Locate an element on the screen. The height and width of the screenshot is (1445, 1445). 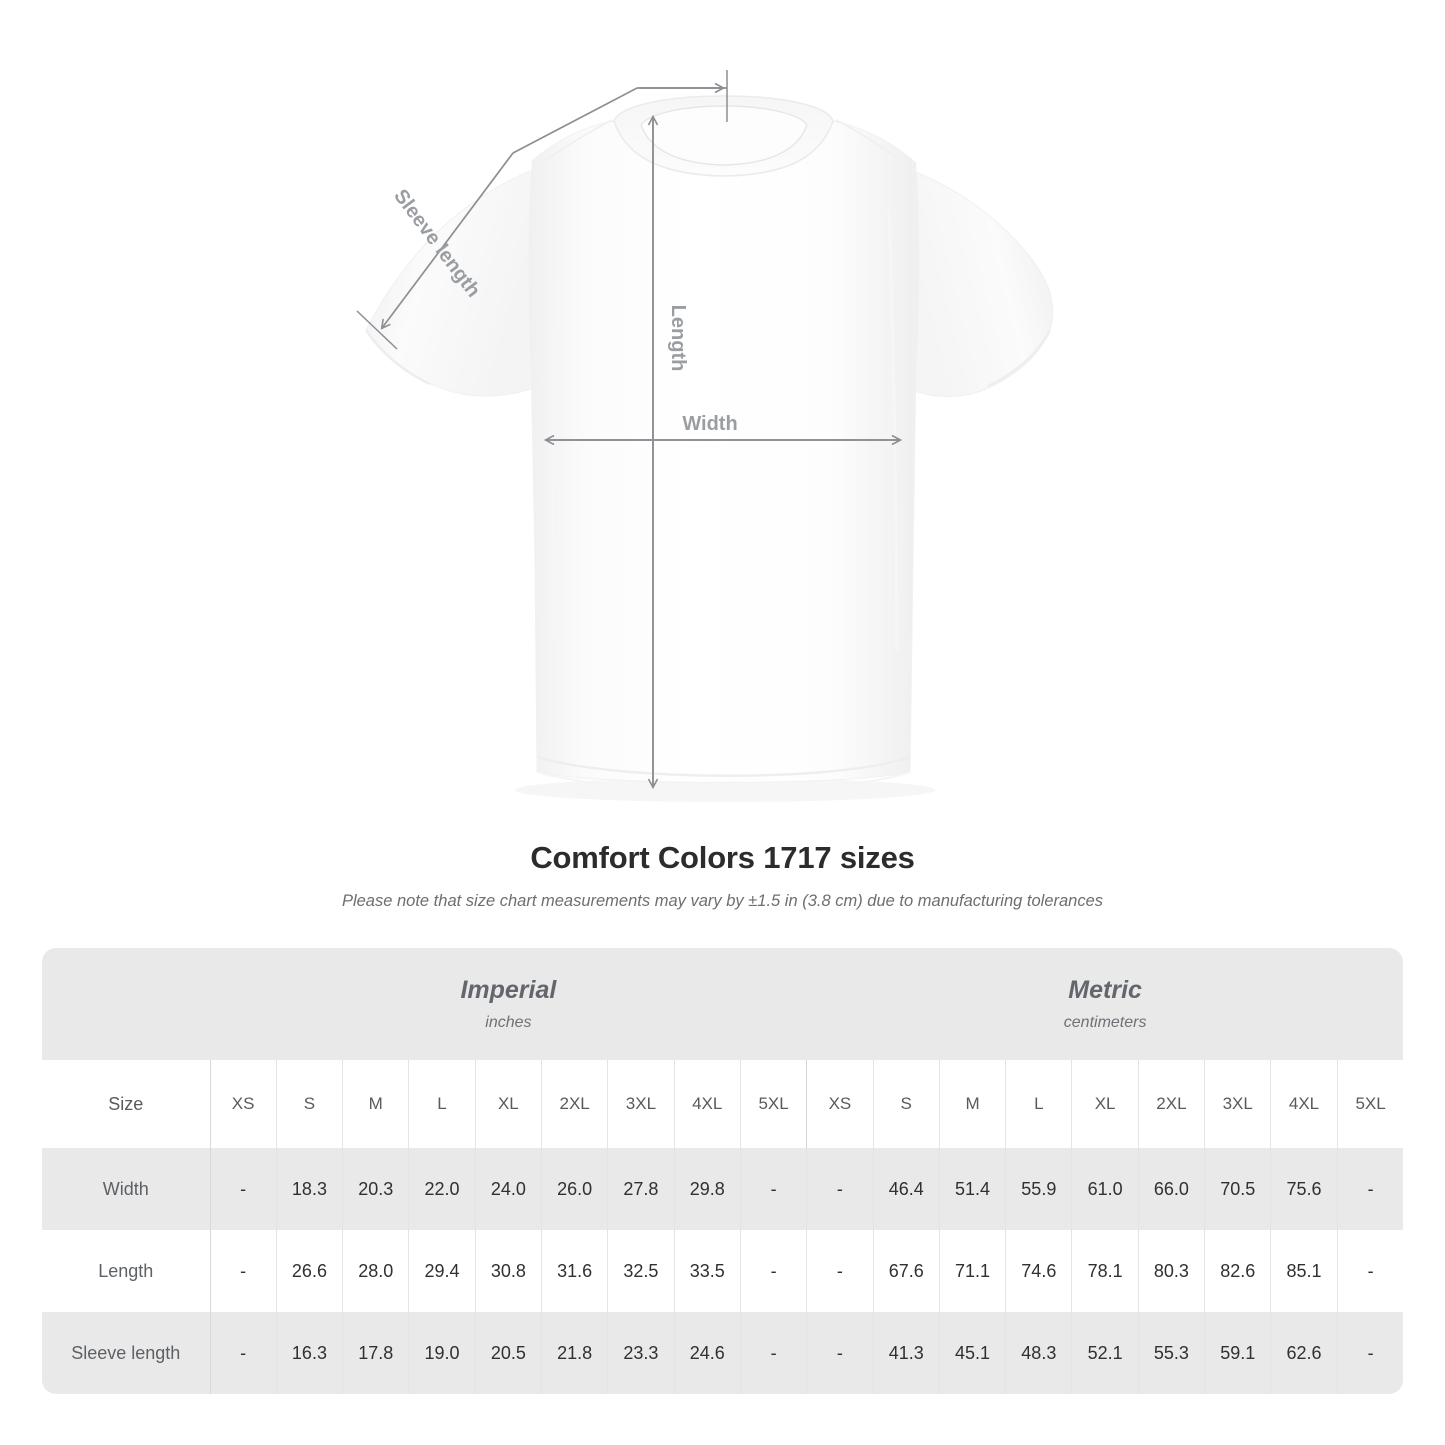
cell-width-metric-3xl: 70.5 is located at coordinates (1238, 1189).